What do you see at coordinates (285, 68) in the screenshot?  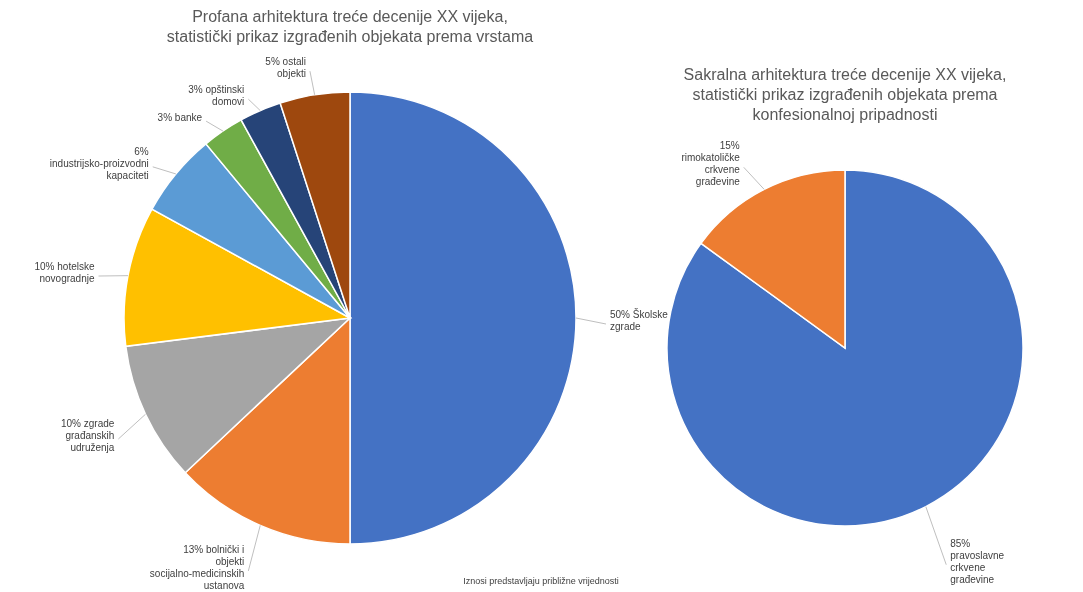 I see `slice-label: 5% ostali objekti` at bounding box center [285, 68].